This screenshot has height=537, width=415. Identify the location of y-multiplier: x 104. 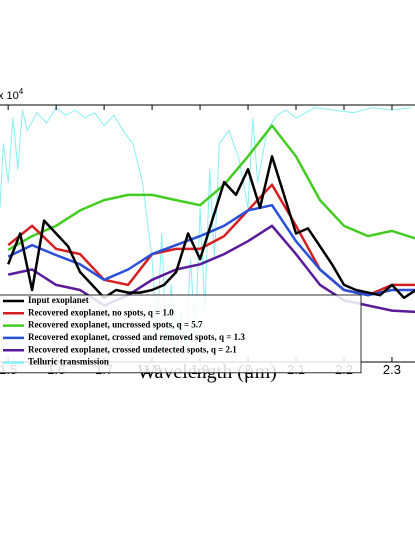
(12, 94).